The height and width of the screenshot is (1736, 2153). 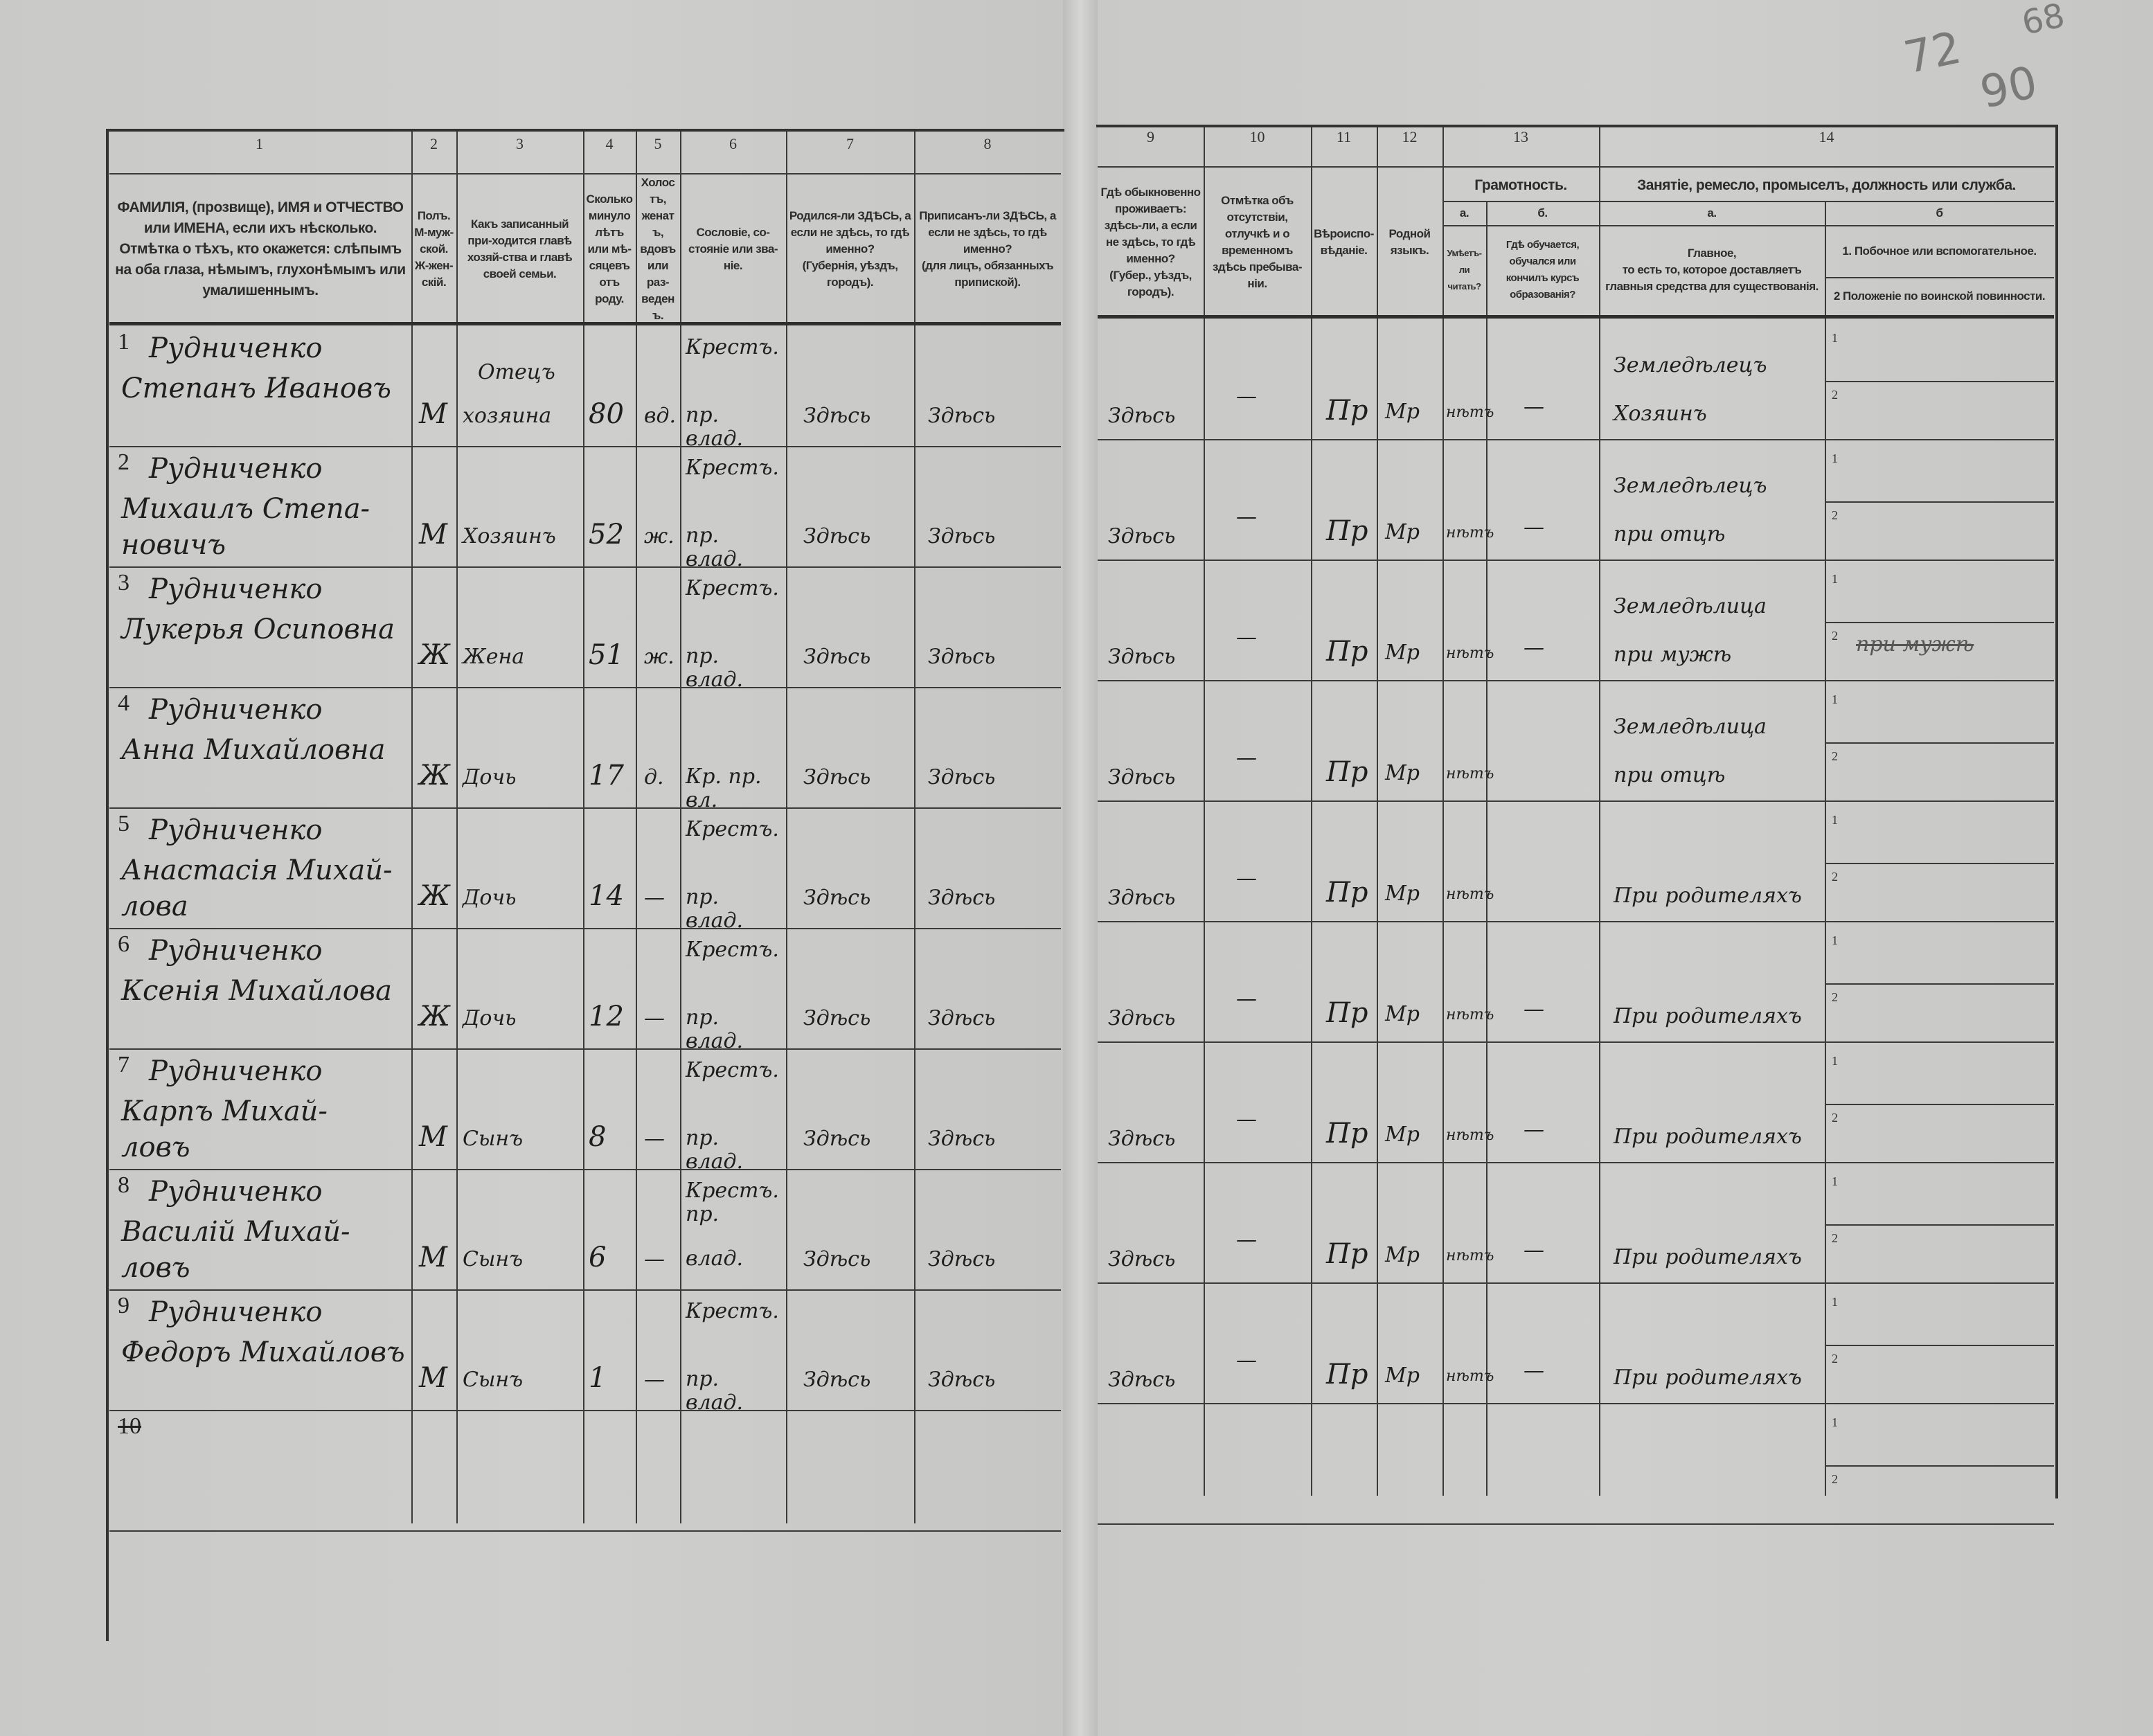 I want to click on header-religion: Вѣроиспо-вѣданіе., so click(x=1344, y=242).